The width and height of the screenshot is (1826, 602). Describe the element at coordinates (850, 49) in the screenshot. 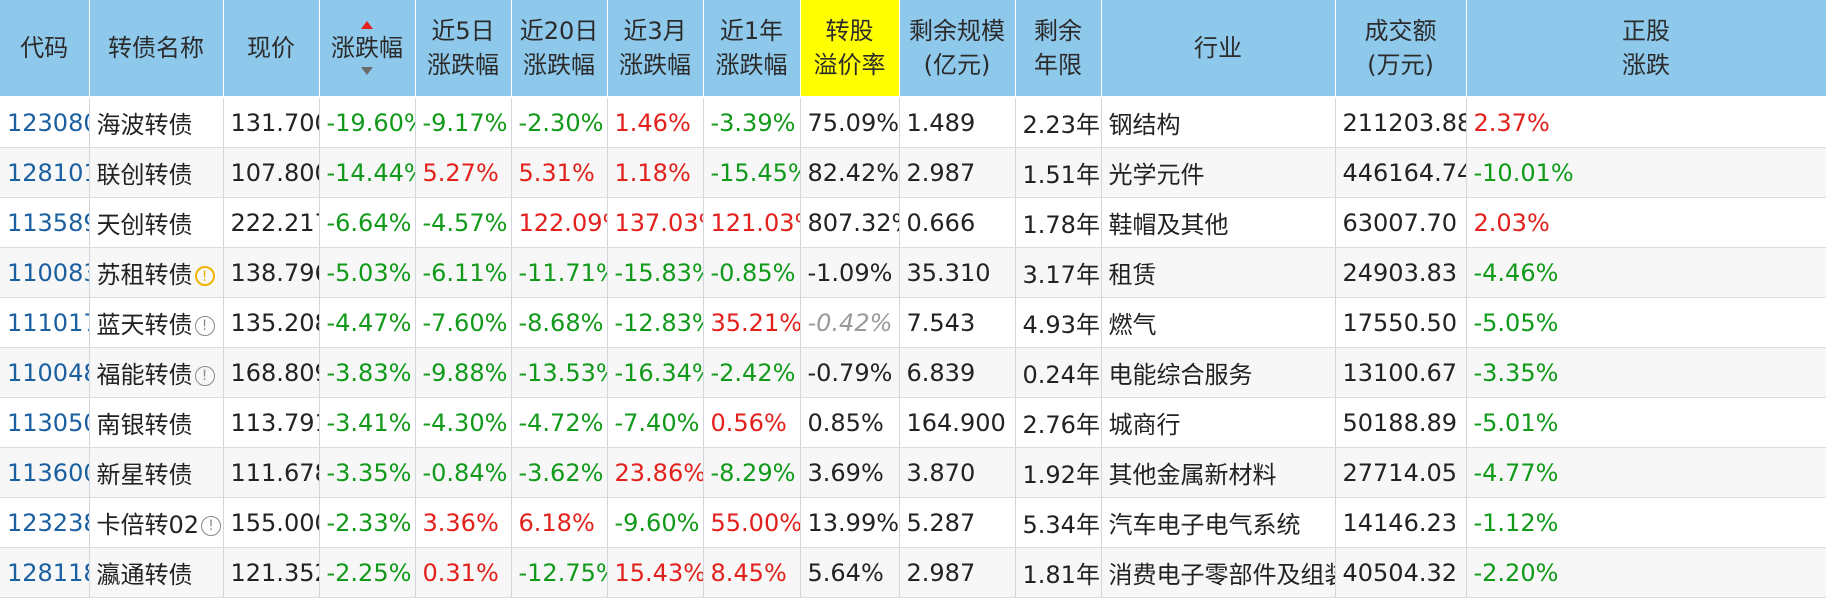

I see `column-header-premium: 转股 溢价率` at that location.